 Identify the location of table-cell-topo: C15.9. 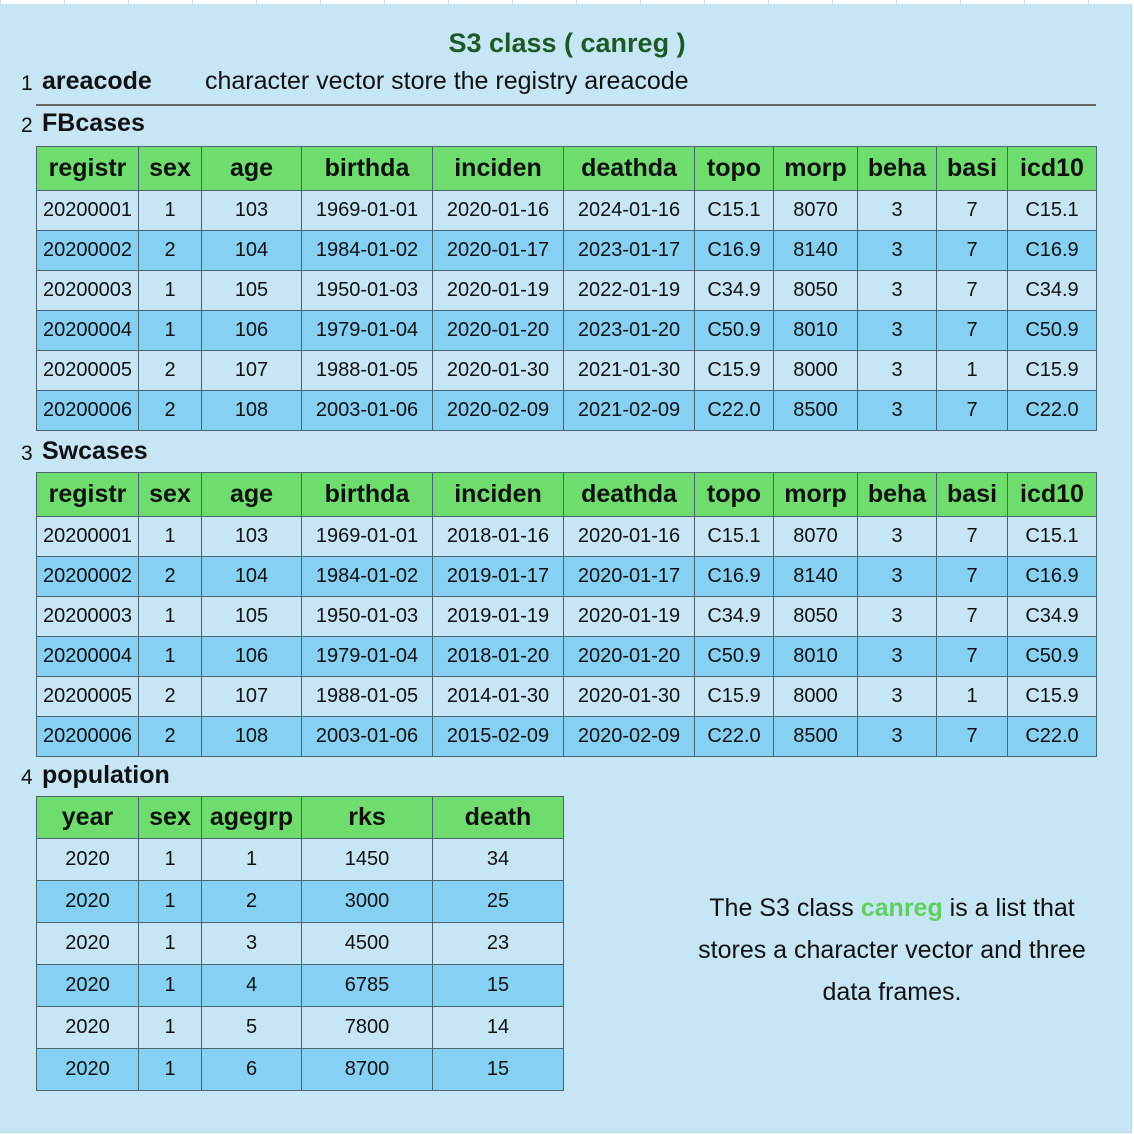
(734, 696).